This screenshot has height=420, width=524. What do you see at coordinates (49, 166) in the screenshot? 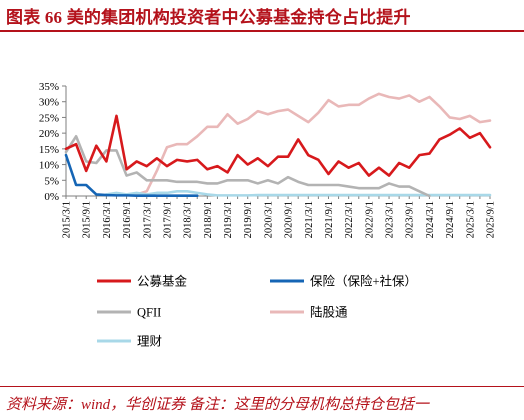
I see `y-tick-label: 10%` at bounding box center [49, 166].